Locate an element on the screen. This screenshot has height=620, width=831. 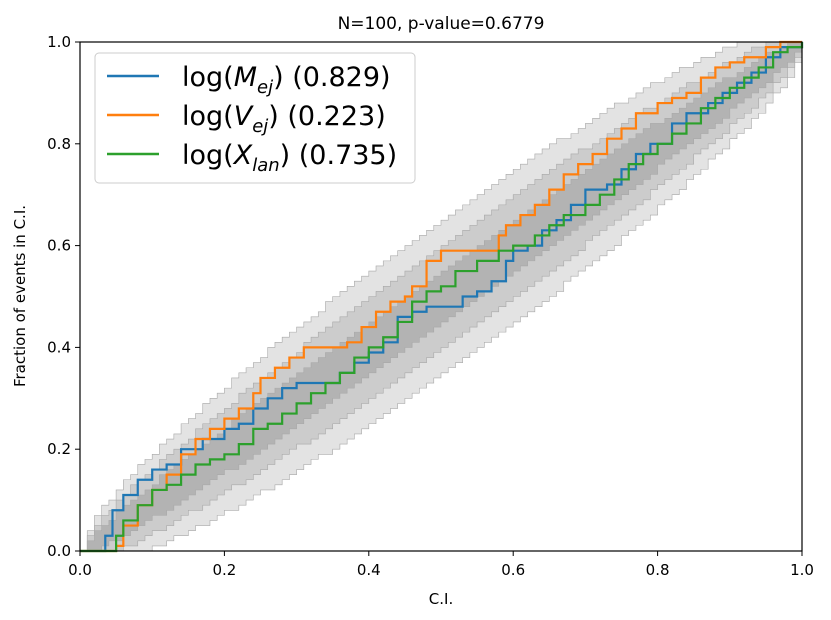
x-tick-label: 1.0 is located at coordinates (802, 570).